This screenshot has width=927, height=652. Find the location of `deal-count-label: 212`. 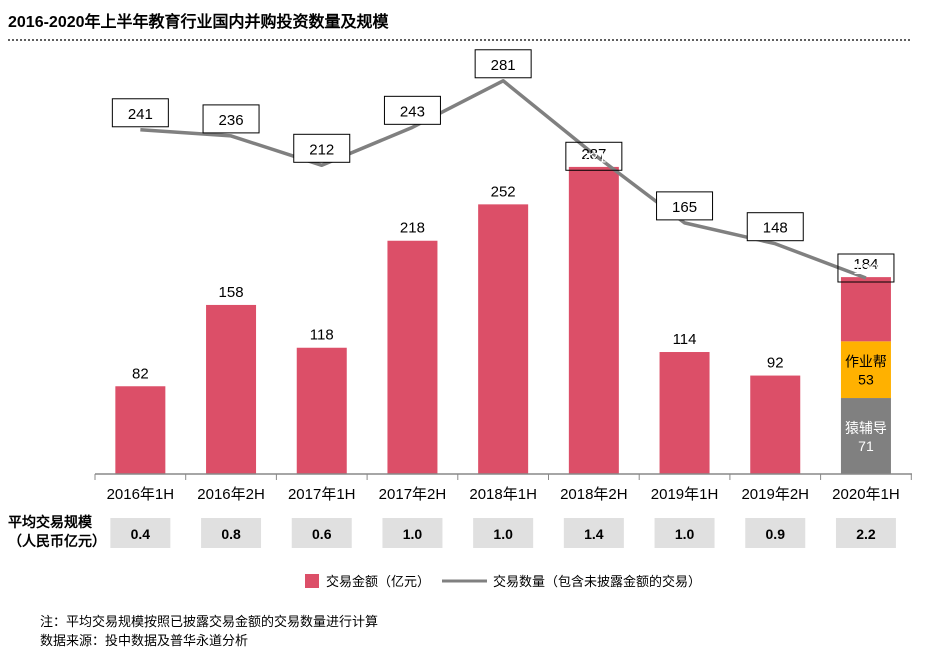

deal-count-label: 212 is located at coordinates (321, 149).